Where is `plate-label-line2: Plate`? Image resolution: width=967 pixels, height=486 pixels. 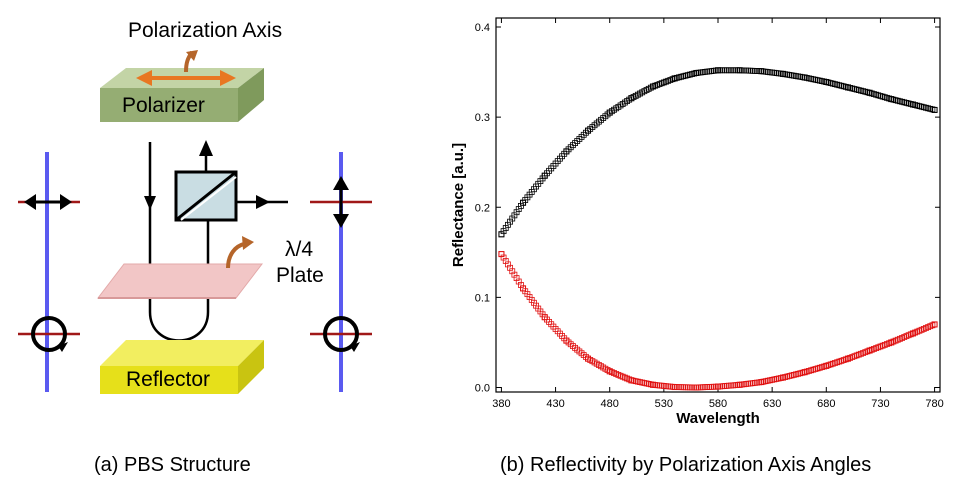
plate-label-line2: Plate is located at coordinates (300, 275).